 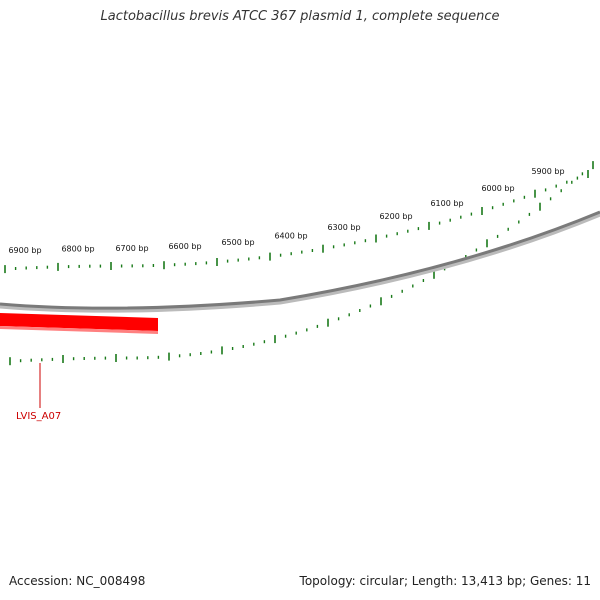 What do you see at coordinates (497, 188) in the screenshot?
I see `tick-label: 6000 bp` at bounding box center [497, 188].